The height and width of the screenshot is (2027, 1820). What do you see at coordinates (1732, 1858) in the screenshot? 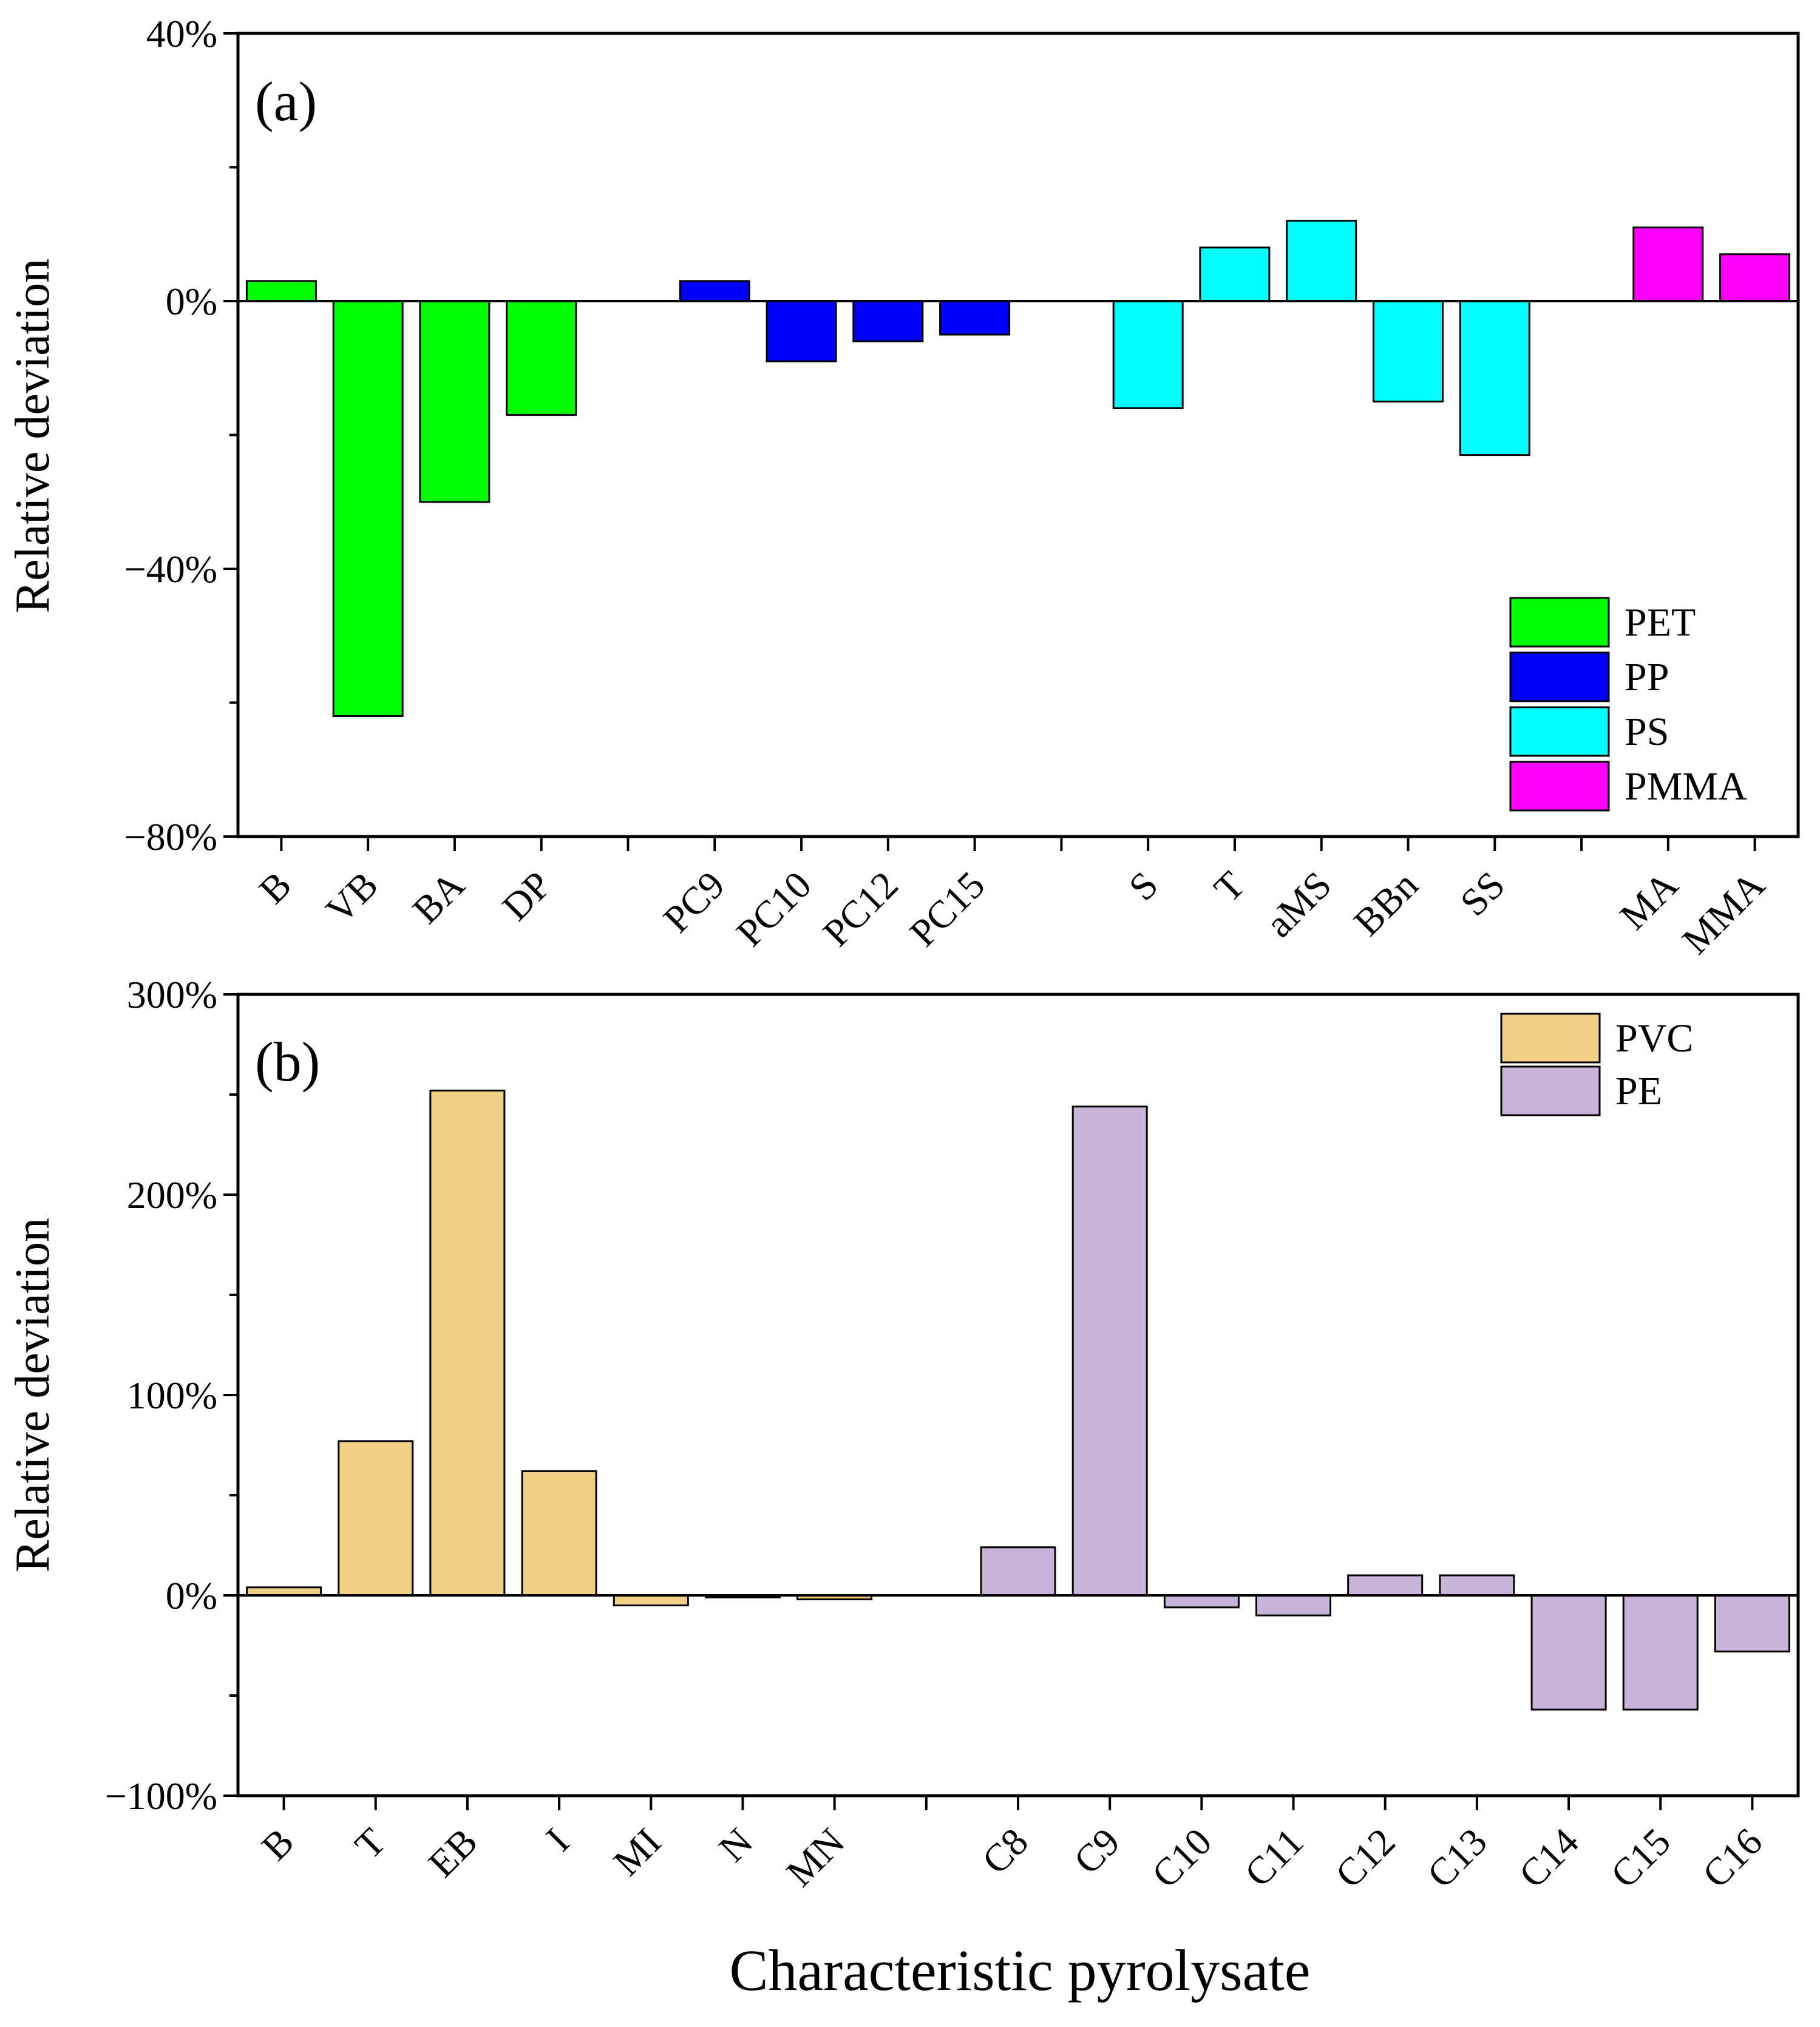
I see `x-tick-label-c16: C16` at bounding box center [1732, 1858].